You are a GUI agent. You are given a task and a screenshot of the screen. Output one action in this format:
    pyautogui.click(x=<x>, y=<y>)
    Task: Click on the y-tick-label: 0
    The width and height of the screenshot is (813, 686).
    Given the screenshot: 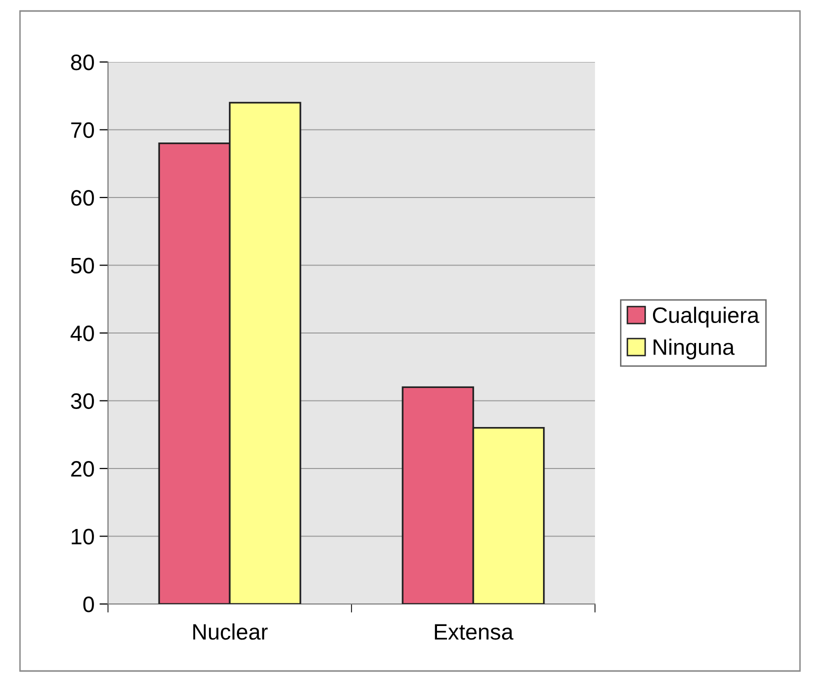 What is the action you would take?
    pyautogui.click(x=88, y=604)
    